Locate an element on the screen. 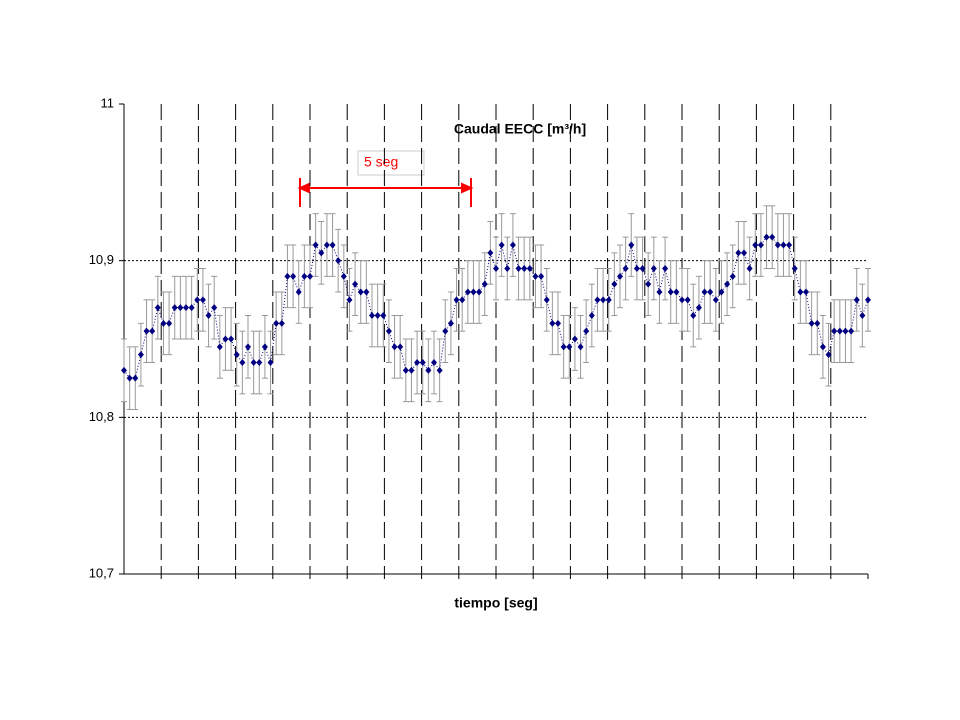  annotation-arrow is located at coordinates (385, 192).